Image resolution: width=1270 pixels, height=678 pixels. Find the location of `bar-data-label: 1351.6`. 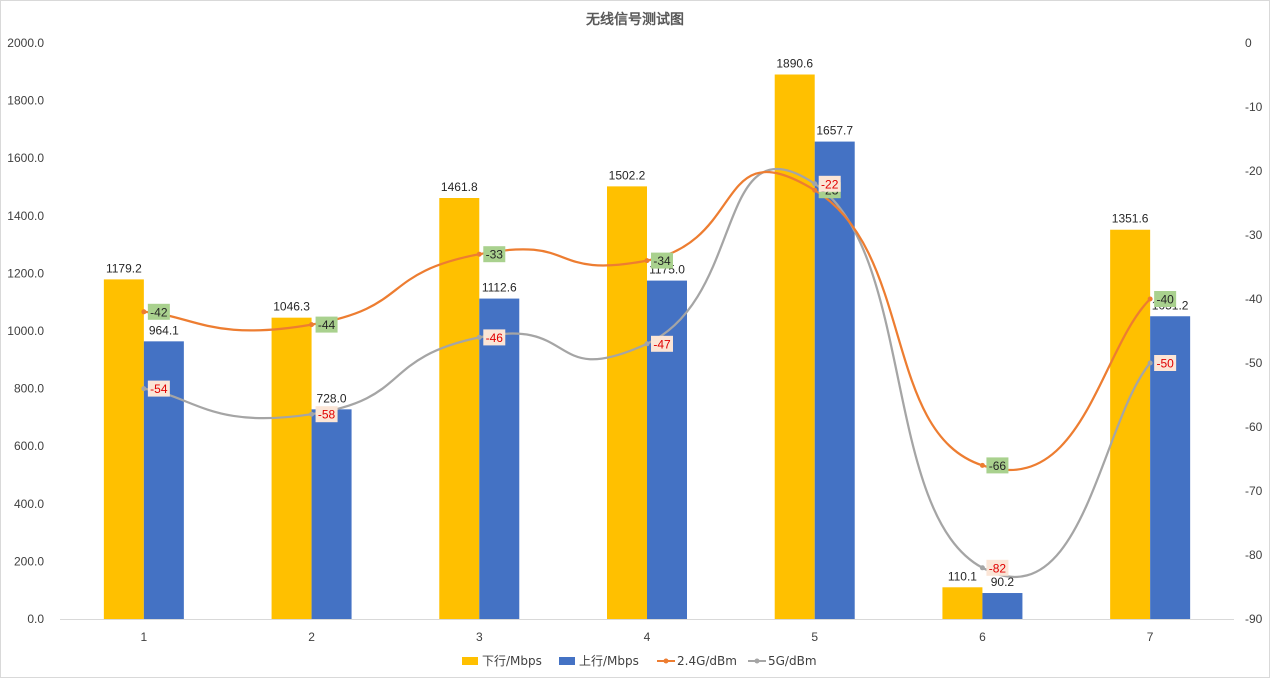

bar-data-label: 1351.6 is located at coordinates (1130, 219).